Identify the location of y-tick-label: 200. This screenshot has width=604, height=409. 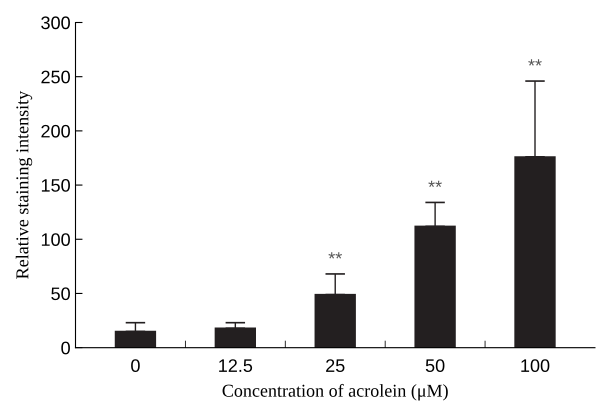
(55, 131).